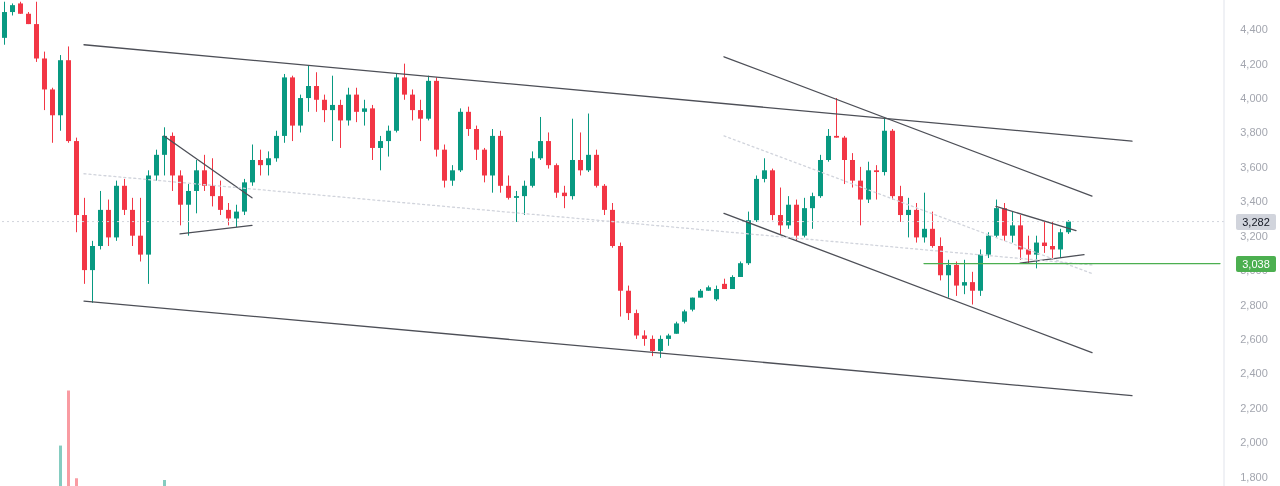 The height and width of the screenshot is (486, 1280). Describe the element at coordinates (1254, 166) in the screenshot. I see `y-tick-label: 3,600` at that location.